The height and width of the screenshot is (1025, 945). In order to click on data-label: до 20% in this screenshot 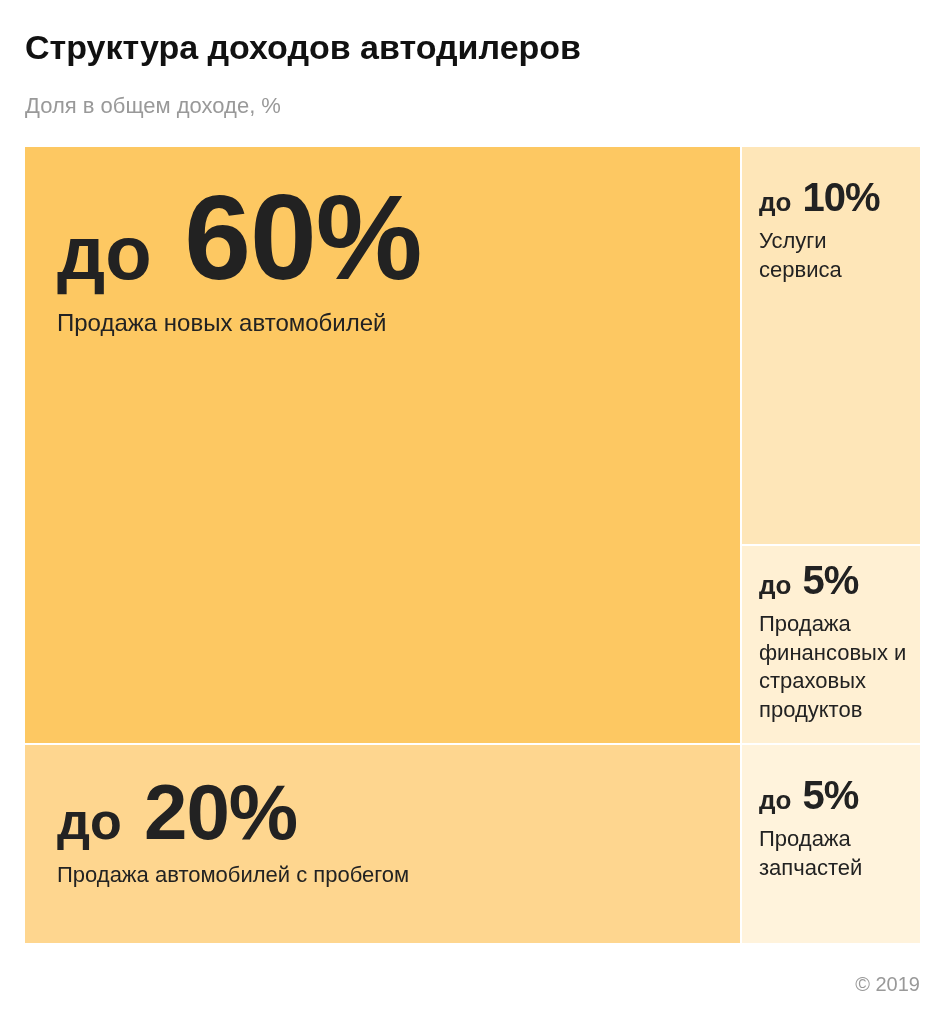, I will do `click(177, 812)`.